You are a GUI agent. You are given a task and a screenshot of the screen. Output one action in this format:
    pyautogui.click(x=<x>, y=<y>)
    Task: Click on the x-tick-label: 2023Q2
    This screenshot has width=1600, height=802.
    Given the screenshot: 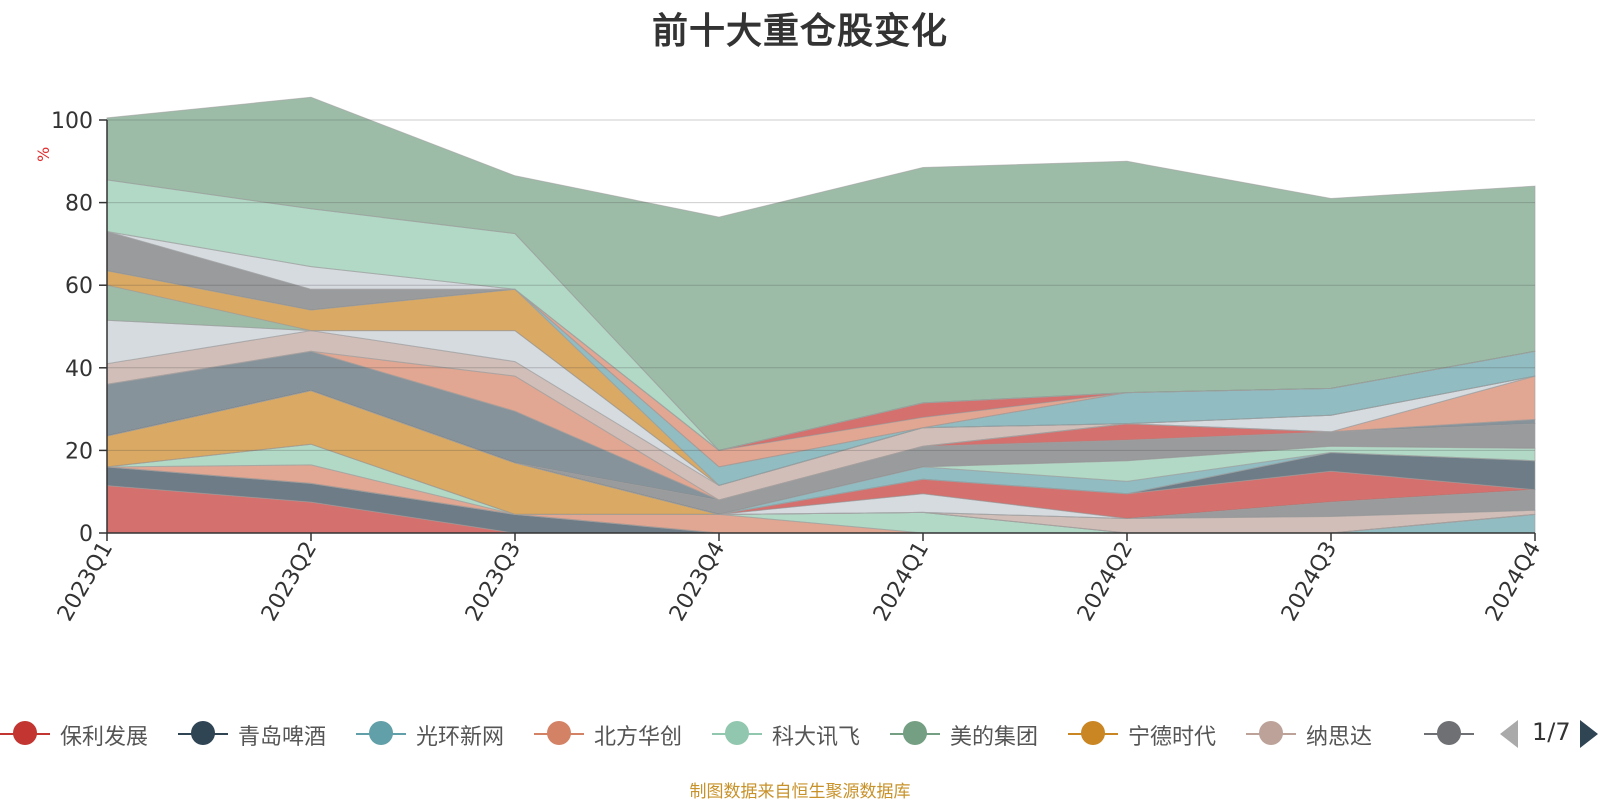 What is the action you would take?
    pyautogui.click(x=289, y=582)
    